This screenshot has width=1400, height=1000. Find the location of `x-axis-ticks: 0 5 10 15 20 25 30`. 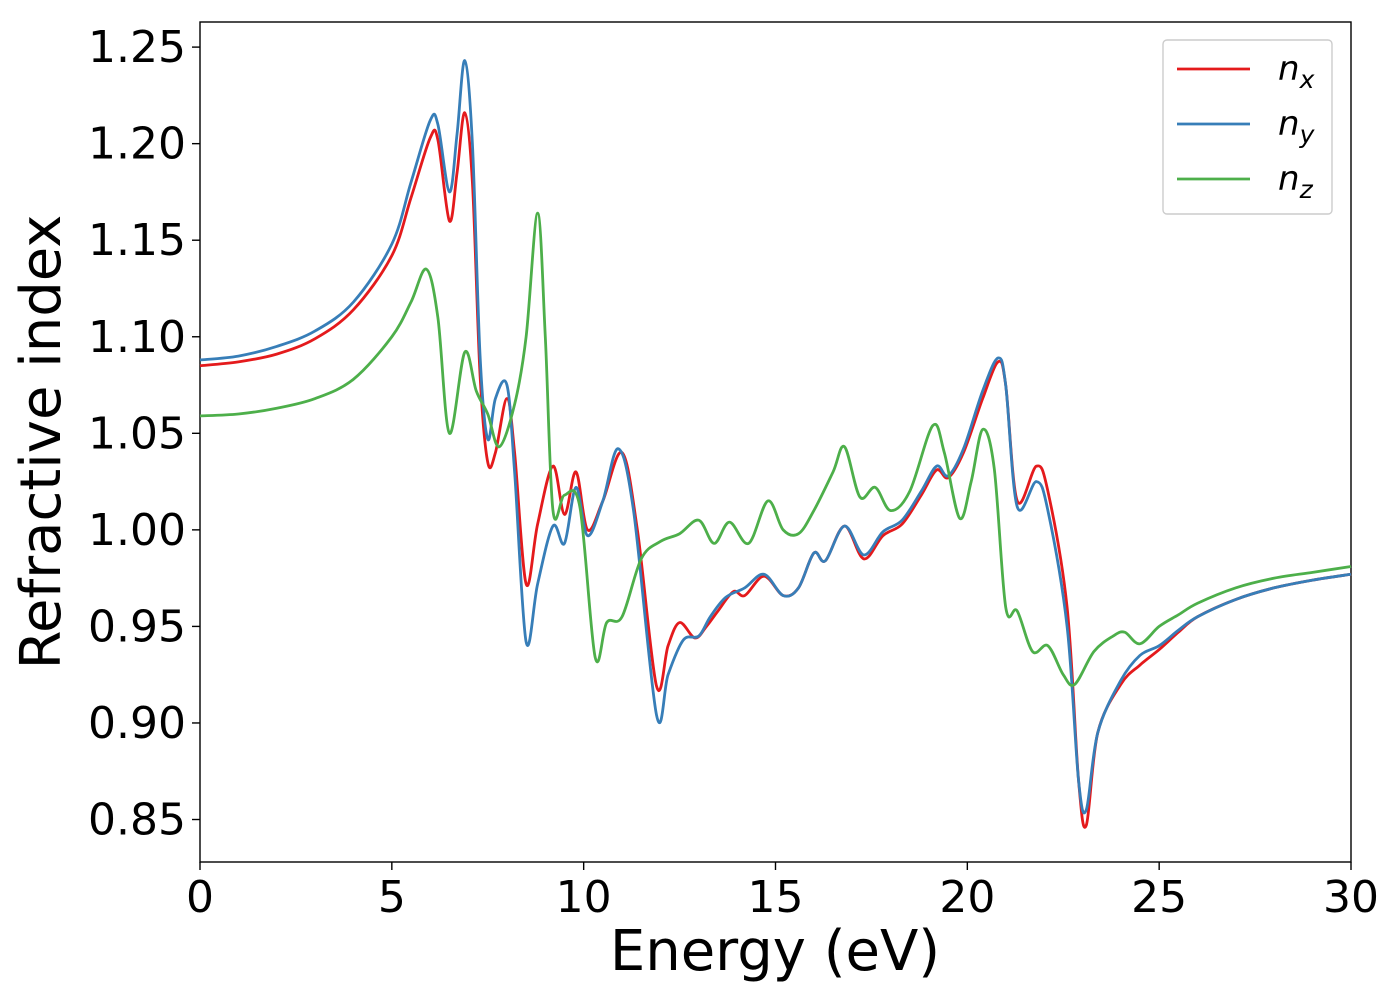

x-axis-ticks: 0 5 10 15 20 25 30 is located at coordinates (782, 892).